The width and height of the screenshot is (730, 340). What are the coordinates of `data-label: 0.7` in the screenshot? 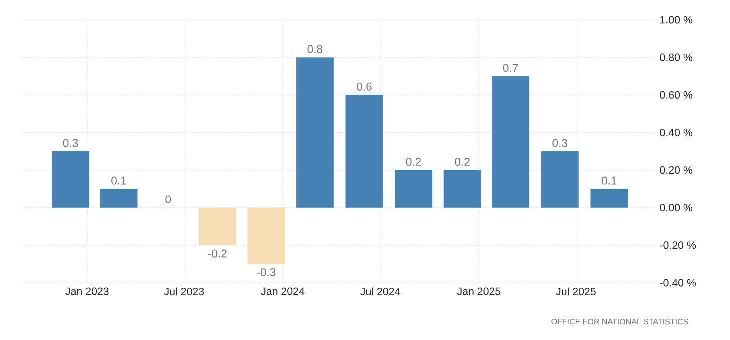 It's located at (510, 68).